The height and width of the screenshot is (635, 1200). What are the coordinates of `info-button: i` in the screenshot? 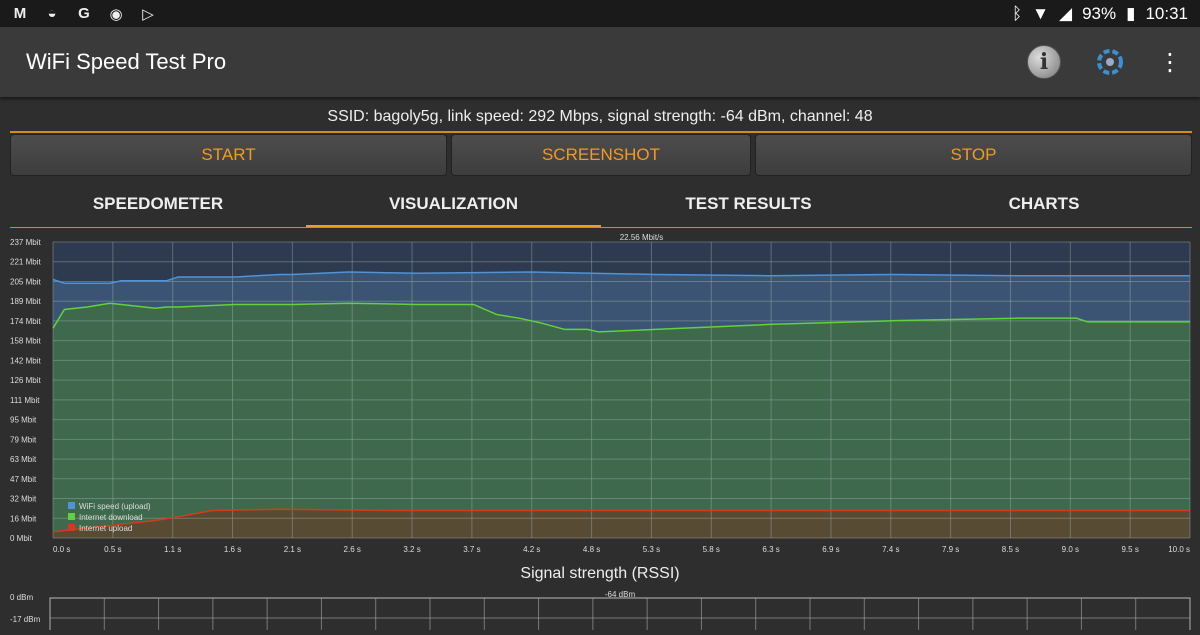 It's located at (1044, 62).